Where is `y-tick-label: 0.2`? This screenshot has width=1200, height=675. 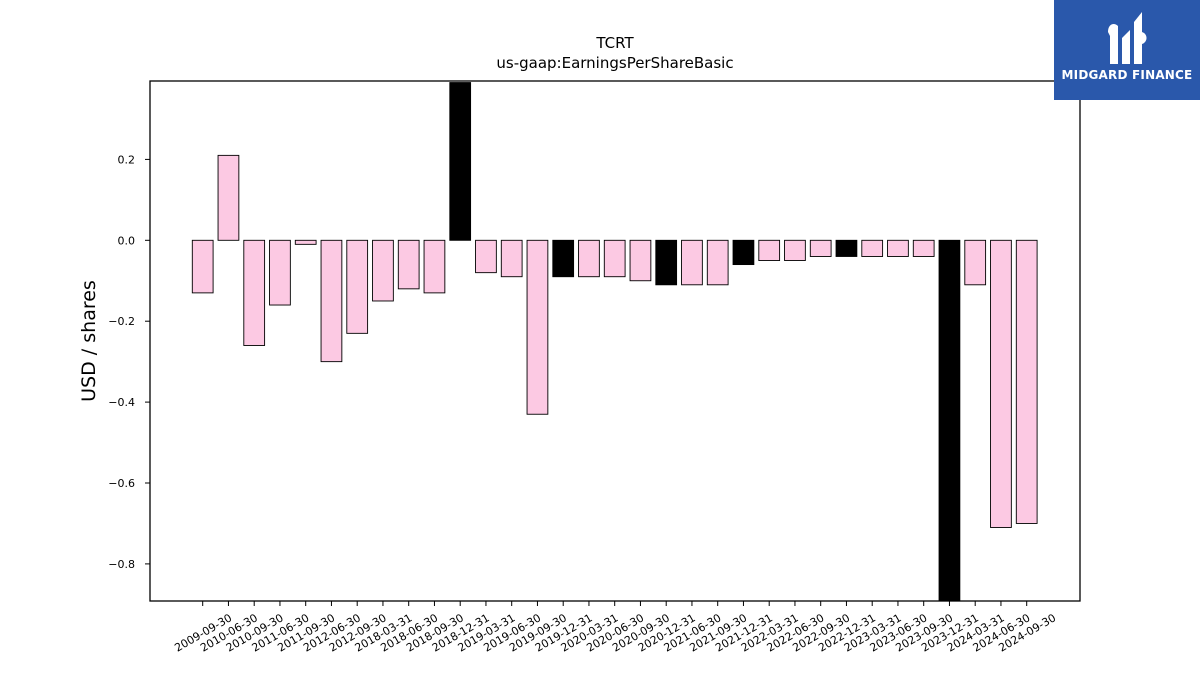 y-tick-label: 0.2 is located at coordinates (127, 159).